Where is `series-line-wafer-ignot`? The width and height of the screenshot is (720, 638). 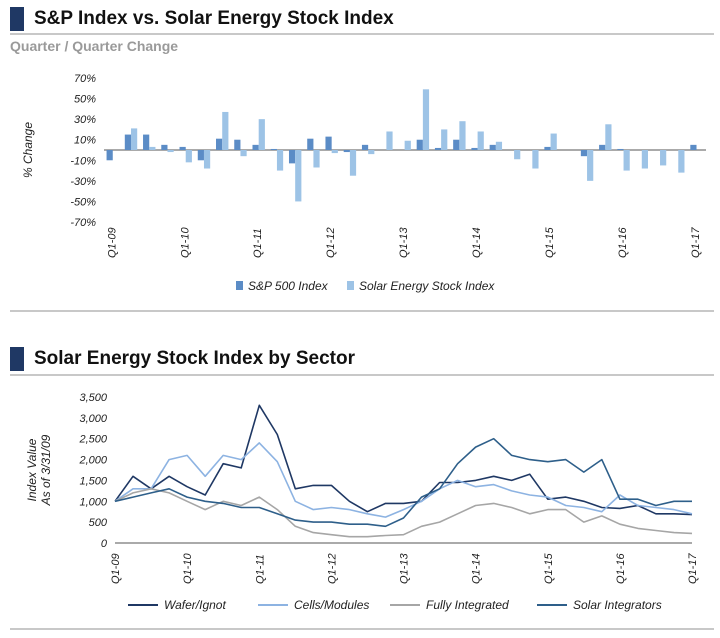 series-line-wafer-ignot is located at coordinates (403, 460).